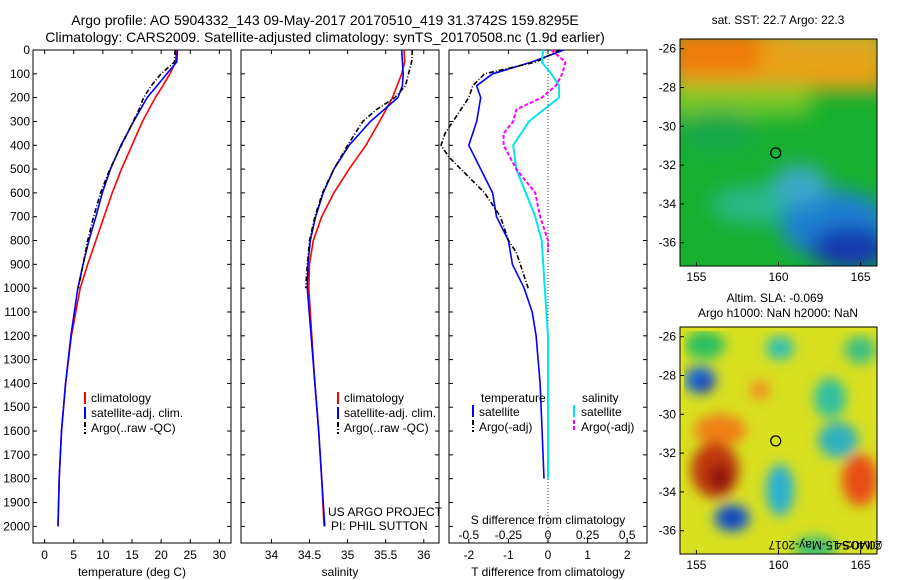  Describe the element at coordinates (513, 398) in the screenshot. I see `legend-header-temperature: temperature` at that location.